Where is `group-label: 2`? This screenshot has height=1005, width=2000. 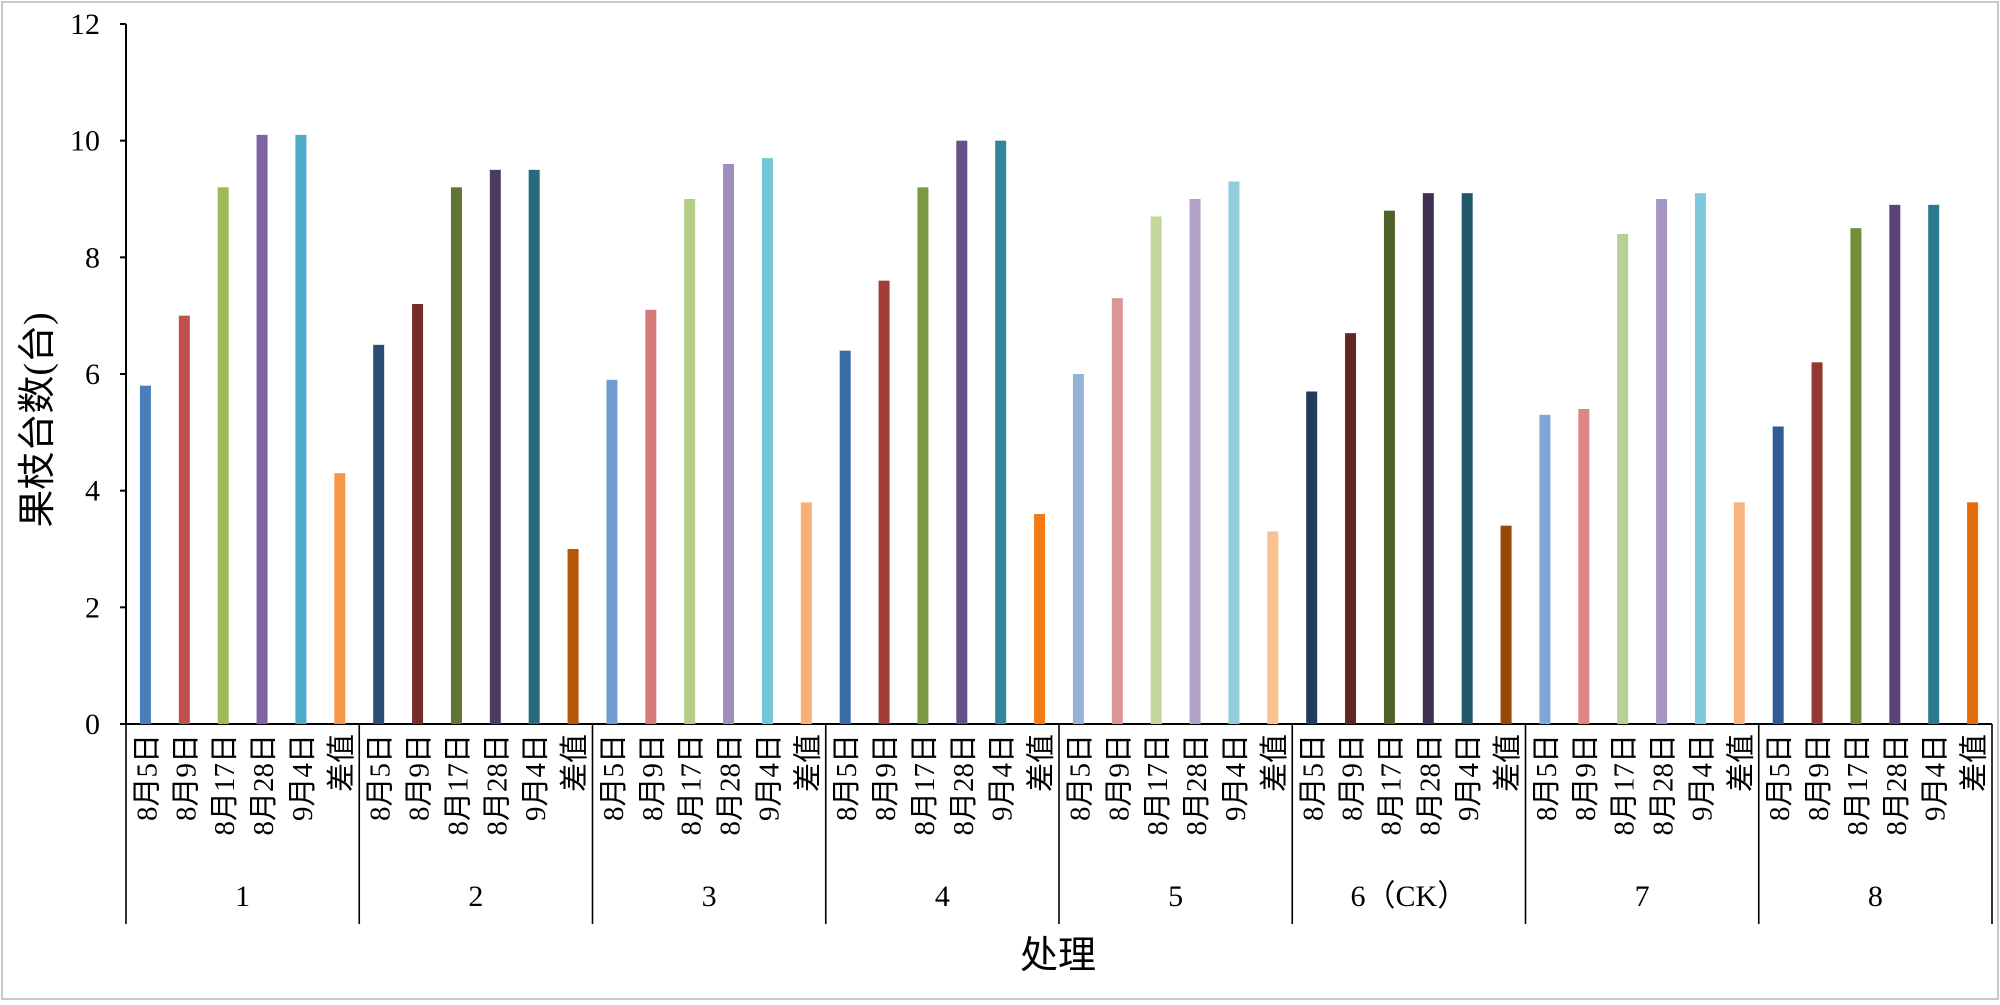
group-label: 2 is located at coordinates (475, 896).